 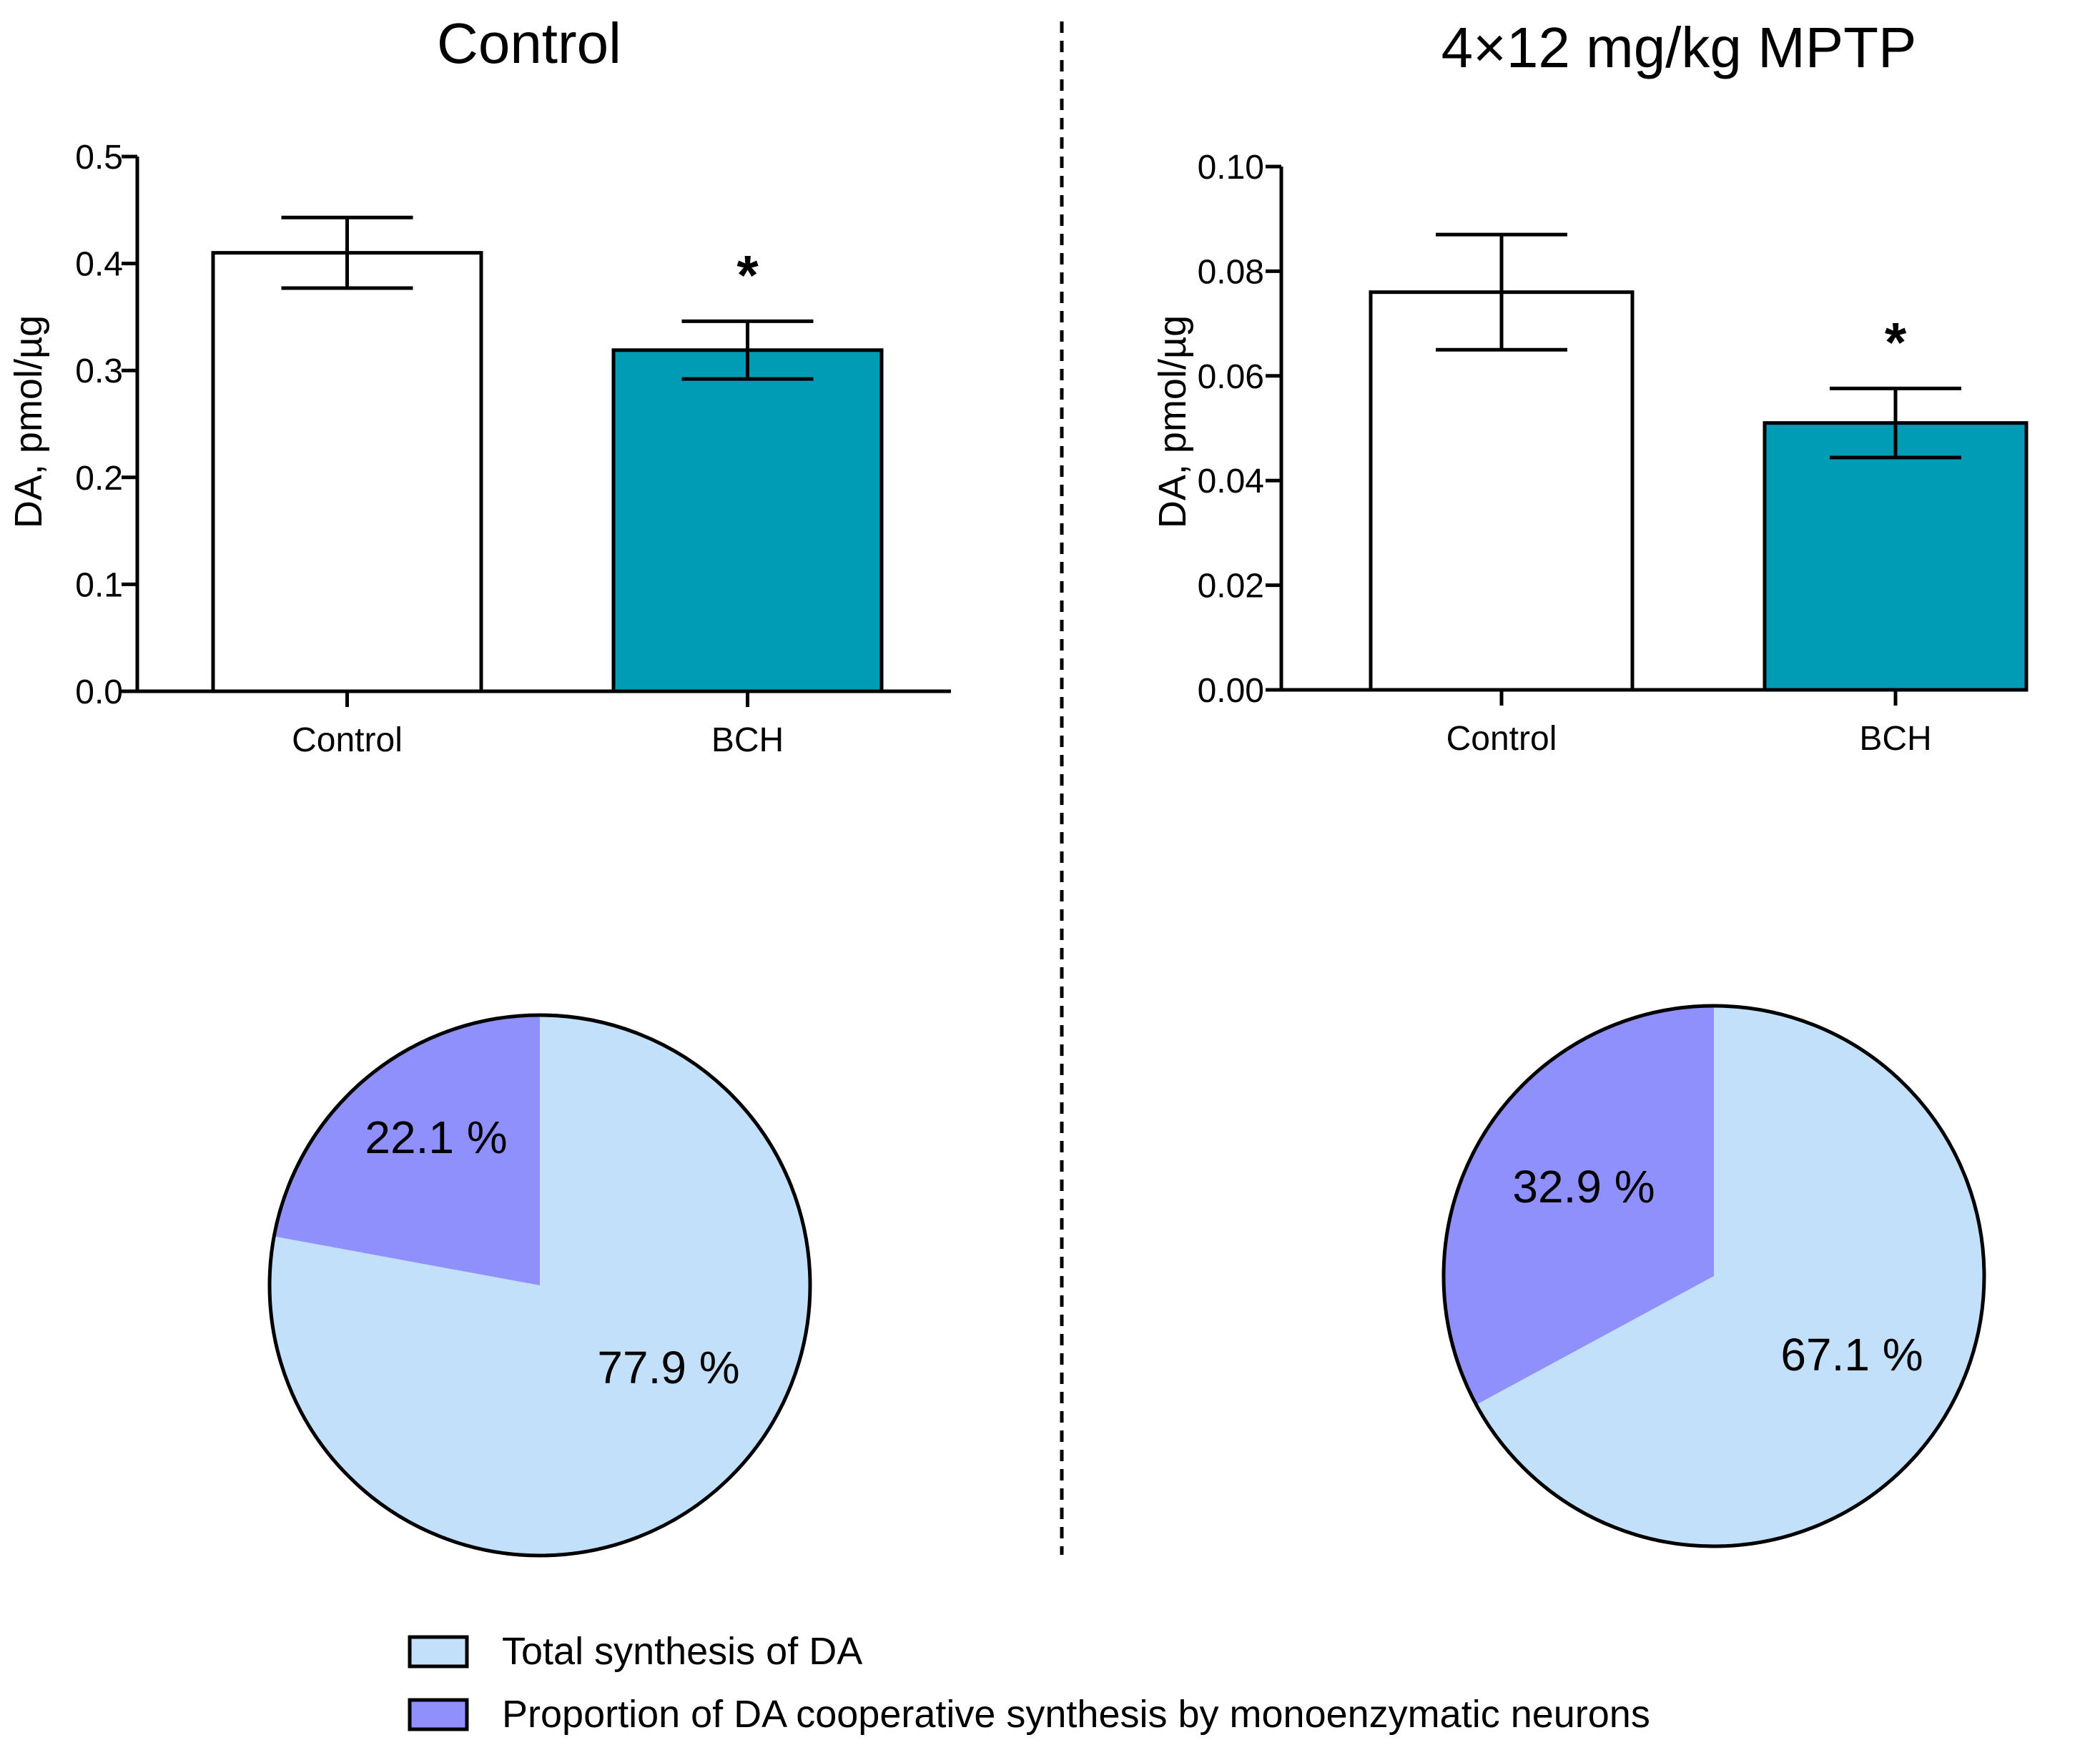 I want to click on right-panel-title: 4×12 mg/kg MPTP, so click(x=1679, y=47).